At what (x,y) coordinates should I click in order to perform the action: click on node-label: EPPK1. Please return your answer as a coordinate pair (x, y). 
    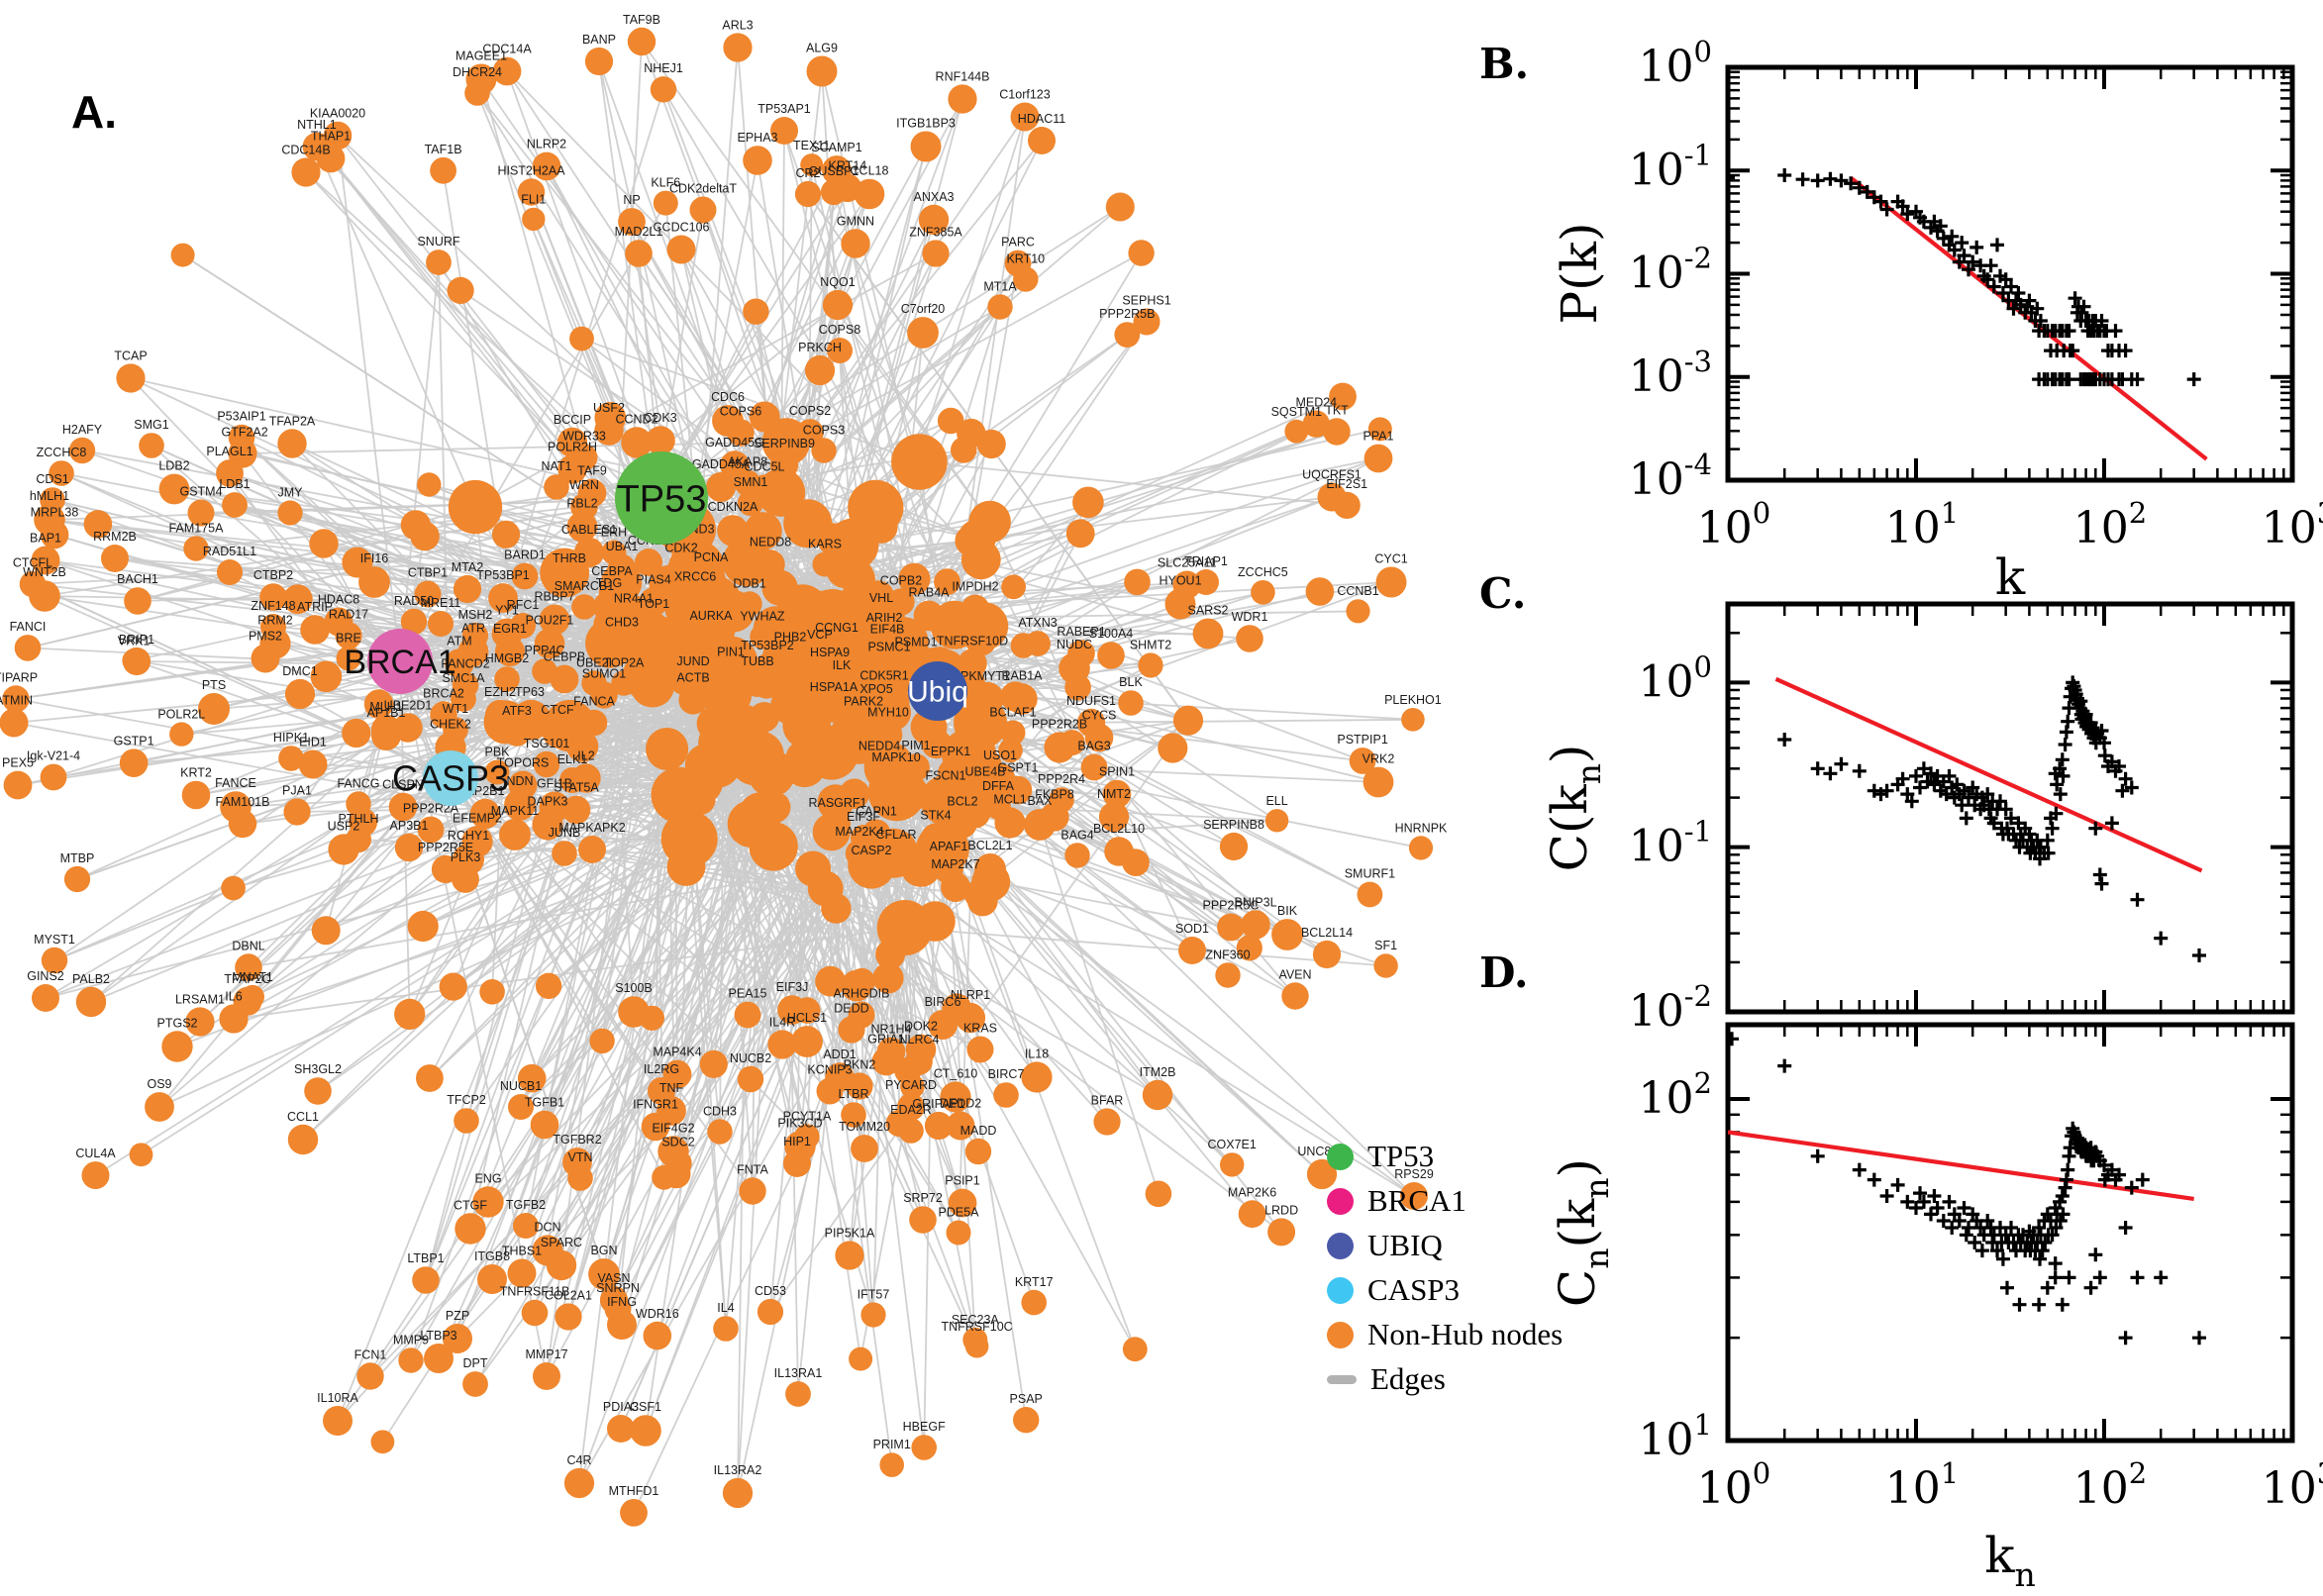
    Looking at the image, I should click on (950, 751).